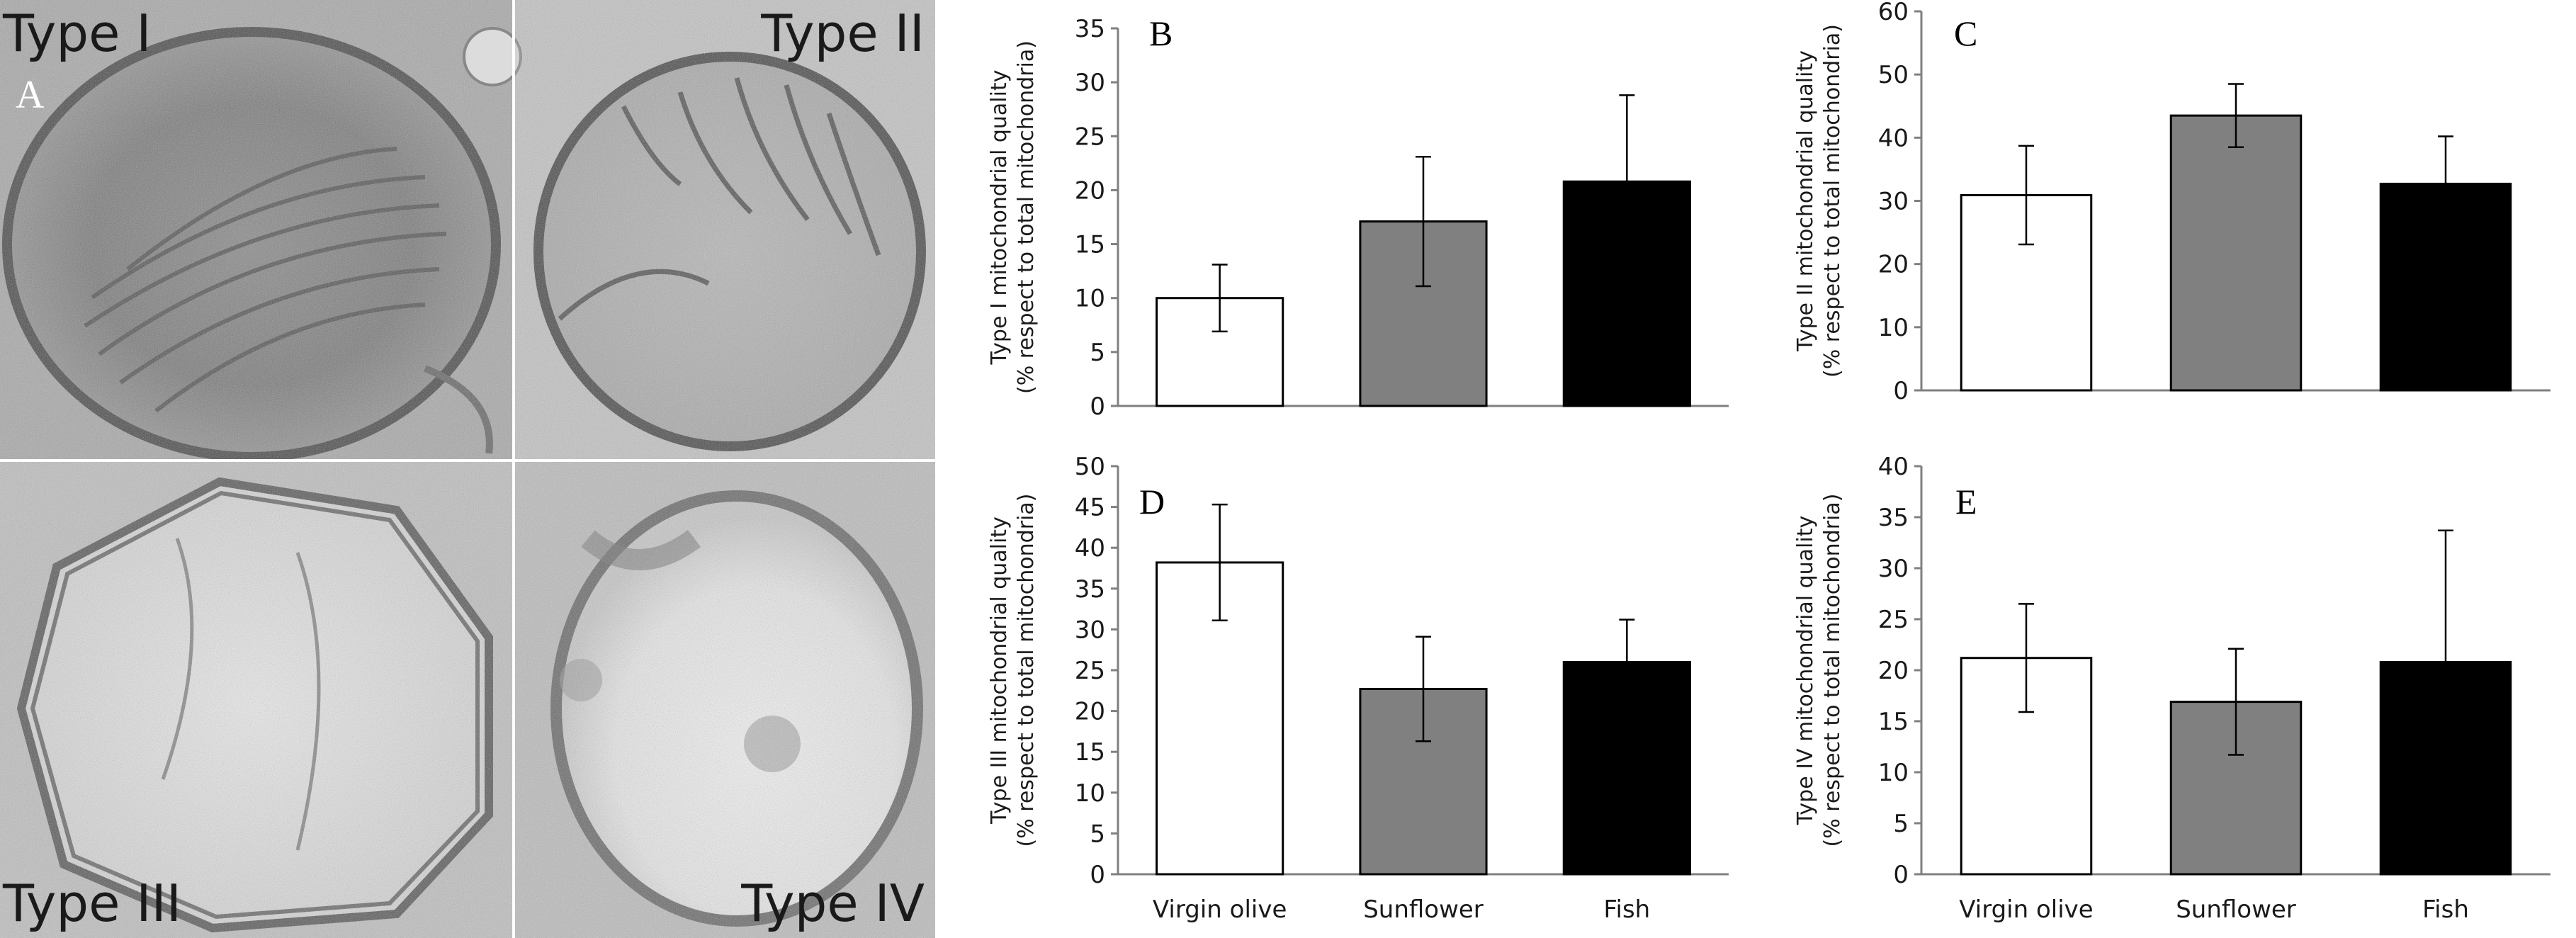  What do you see at coordinates (30, 95) in the screenshot?
I see `panel-a-letter: A` at bounding box center [30, 95].